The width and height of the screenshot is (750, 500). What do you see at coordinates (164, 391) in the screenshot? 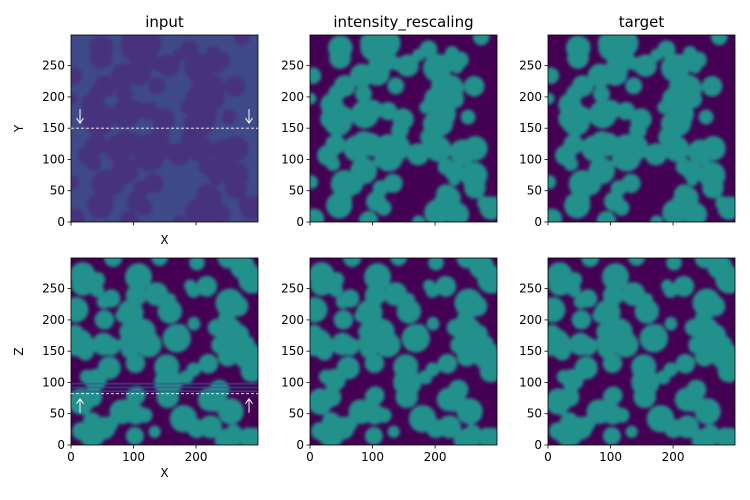
I see `artefact-band` at bounding box center [164, 391].